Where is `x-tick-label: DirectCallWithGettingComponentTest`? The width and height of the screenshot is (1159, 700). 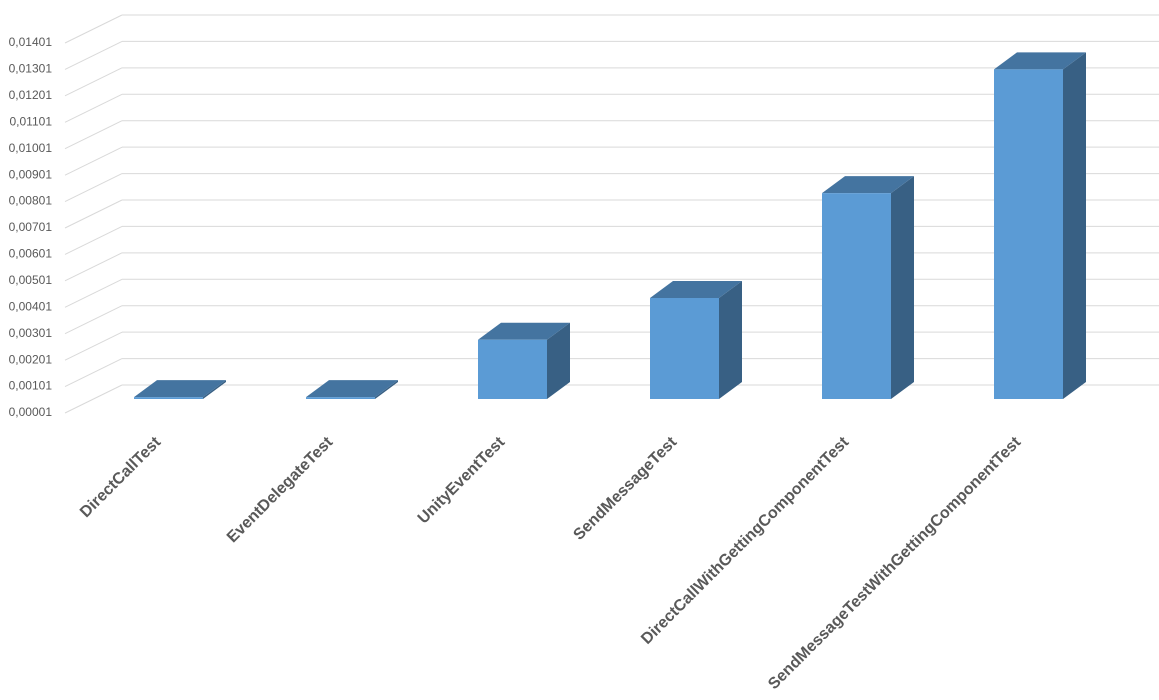
x-tick-label: DirectCallWithGettingComponentTest is located at coordinates (745, 540).